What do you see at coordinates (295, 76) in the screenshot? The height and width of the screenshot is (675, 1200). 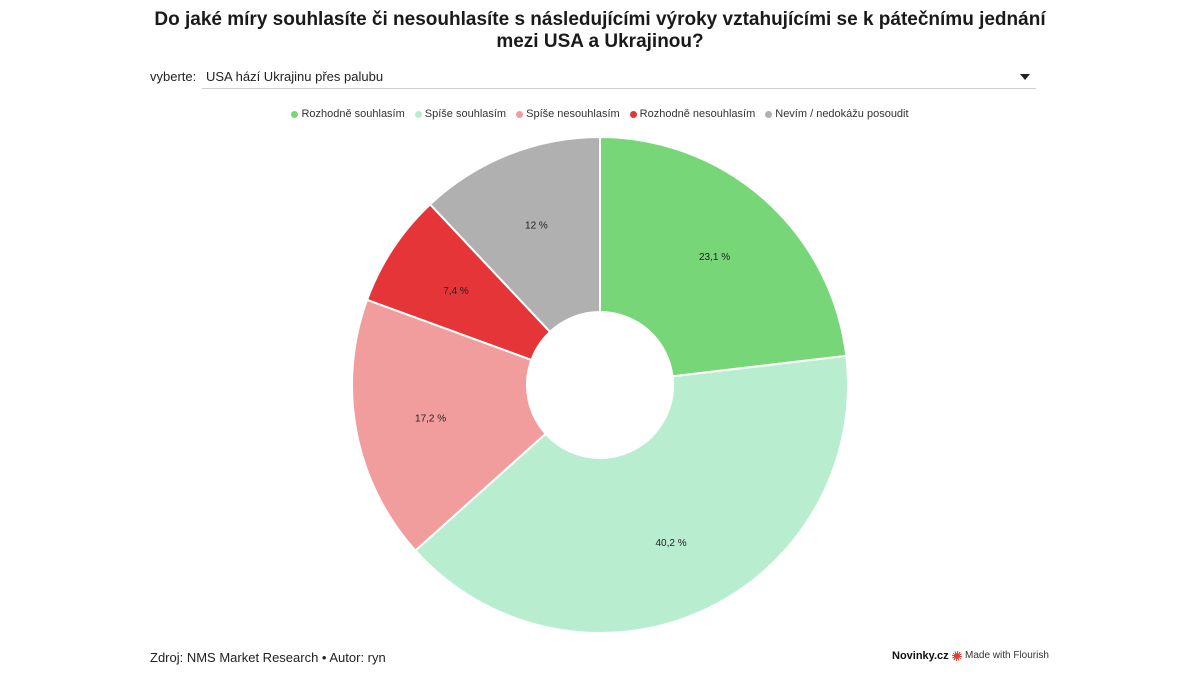 I see `dropdown-value: USA hází Ukrajinu přes palubu` at bounding box center [295, 76].